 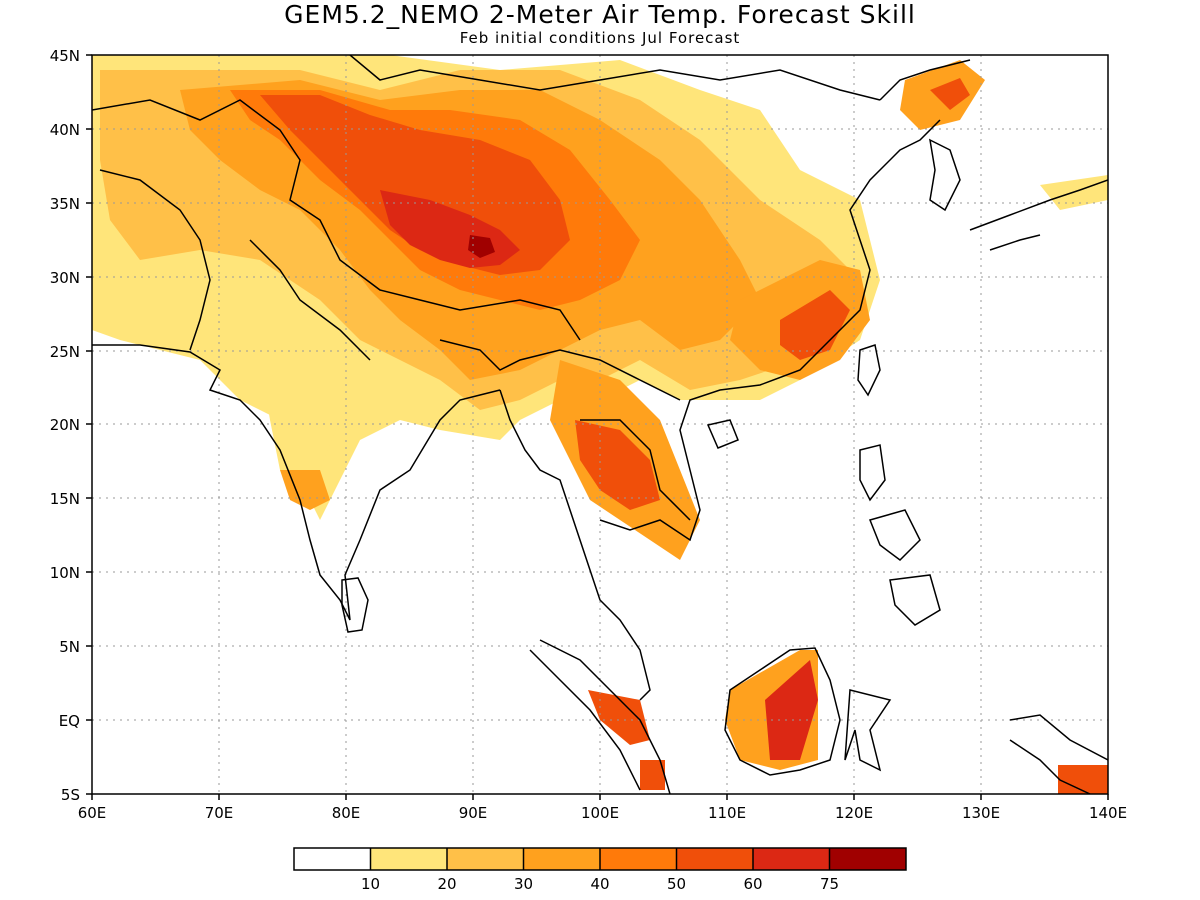 What do you see at coordinates (676, 884) in the screenshot?
I see `colorbar-label: 50` at bounding box center [676, 884].